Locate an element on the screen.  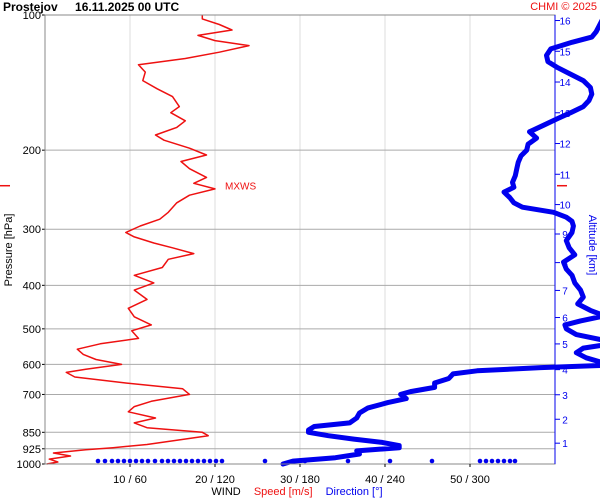
x-axis-label-wind: WIND is located at coordinates (225, 492).